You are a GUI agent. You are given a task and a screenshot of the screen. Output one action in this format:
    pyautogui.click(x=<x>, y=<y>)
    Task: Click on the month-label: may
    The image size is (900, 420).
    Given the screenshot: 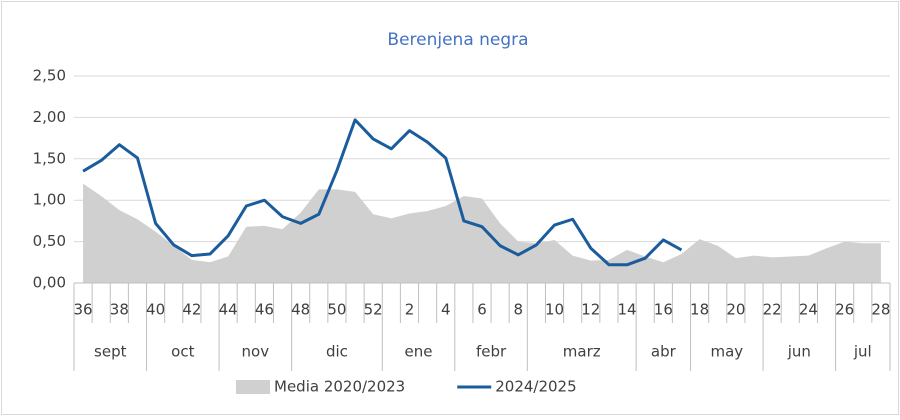 What is the action you would take?
    pyautogui.click(x=726, y=352)
    